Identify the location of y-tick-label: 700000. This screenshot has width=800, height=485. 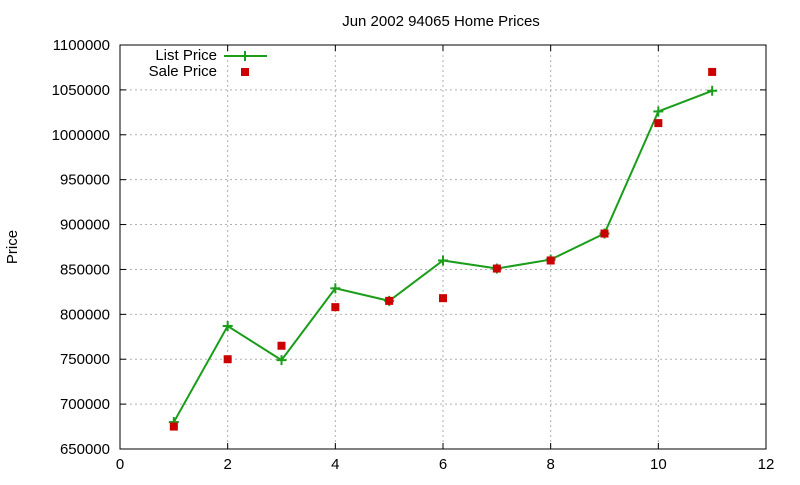
(85, 404).